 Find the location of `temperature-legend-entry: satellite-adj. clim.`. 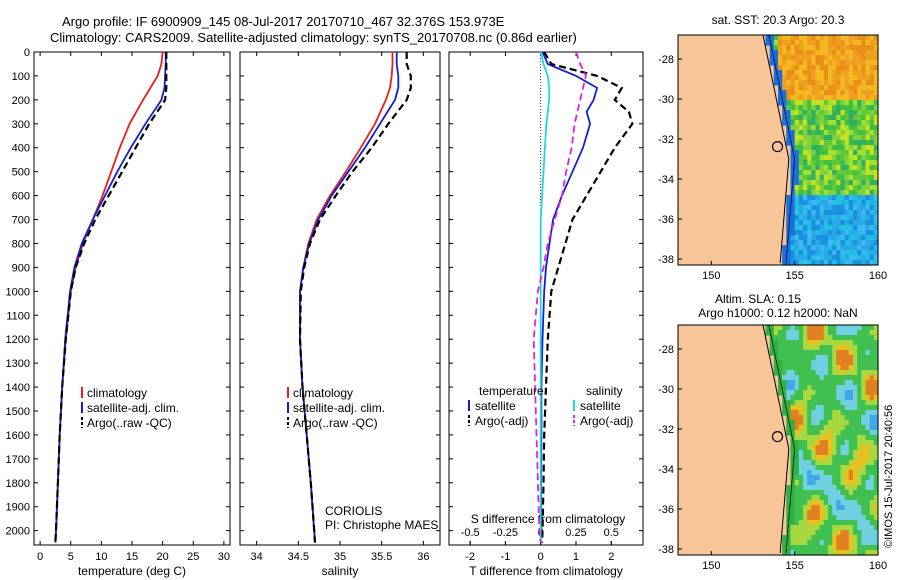

temperature-legend-entry: satellite-adj. clim. is located at coordinates (133, 408).